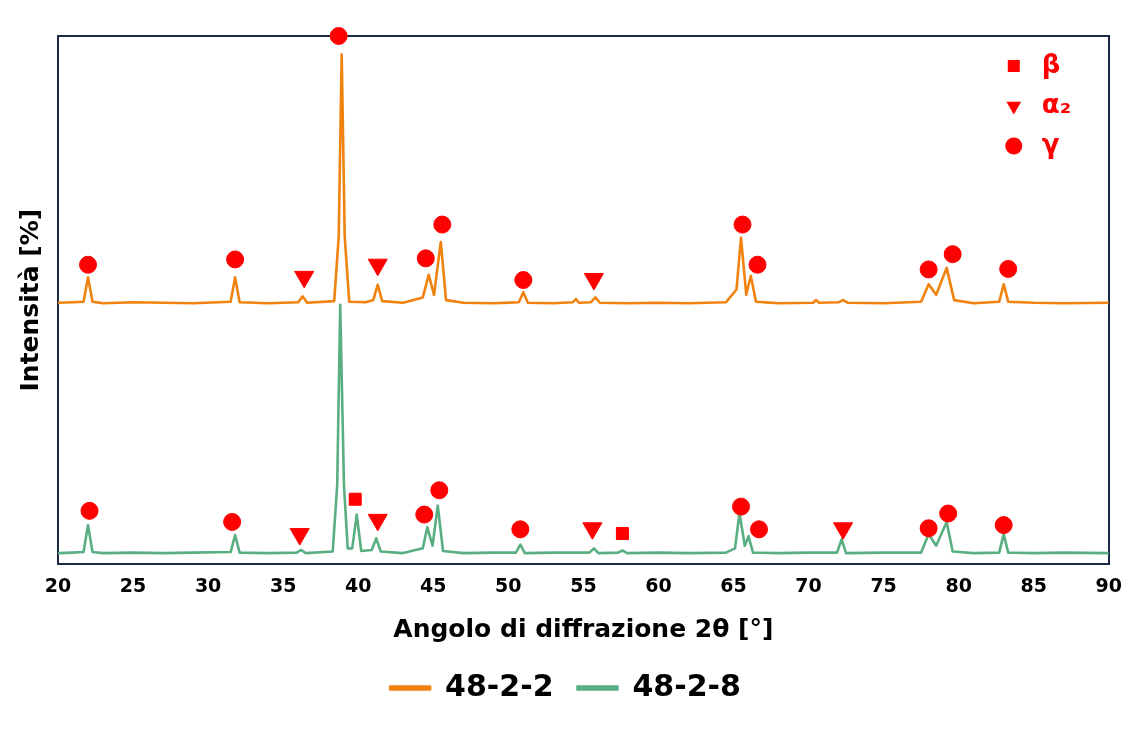 Image resolution: width=1133 pixels, height=731 pixels. Describe the element at coordinates (958, 584) in the screenshot. I see `x-tick-label: 80` at that location.